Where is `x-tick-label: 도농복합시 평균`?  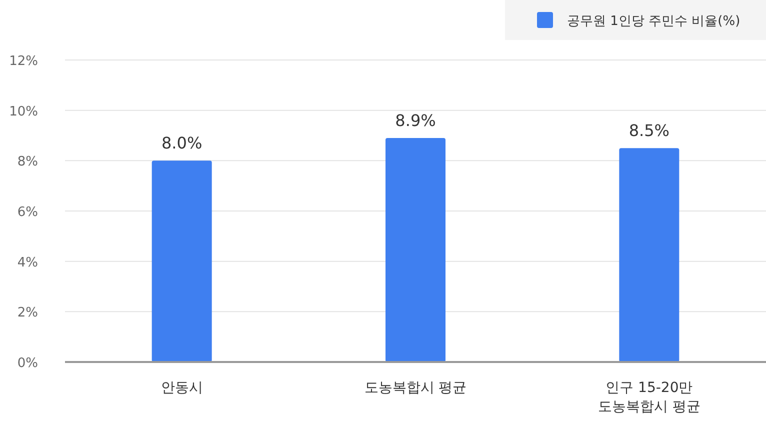 x-tick-label: 도농복합시 평균 is located at coordinates (415, 388).